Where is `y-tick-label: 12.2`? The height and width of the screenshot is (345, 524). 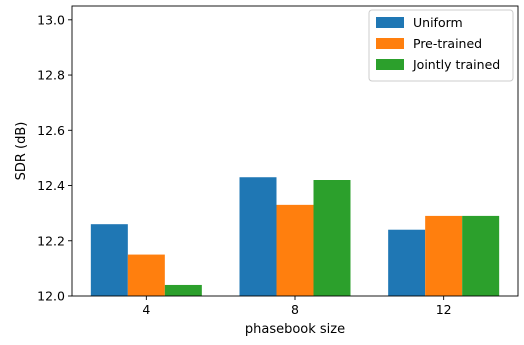
y-tick-label: 12.2 is located at coordinates (51, 240).